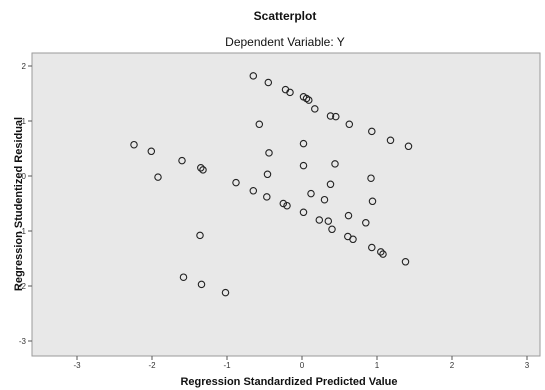 The width and height of the screenshot is (545, 390). Describe the element at coordinates (285, 16) in the screenshot. I see `chart-title: Scatterplot` at that location.